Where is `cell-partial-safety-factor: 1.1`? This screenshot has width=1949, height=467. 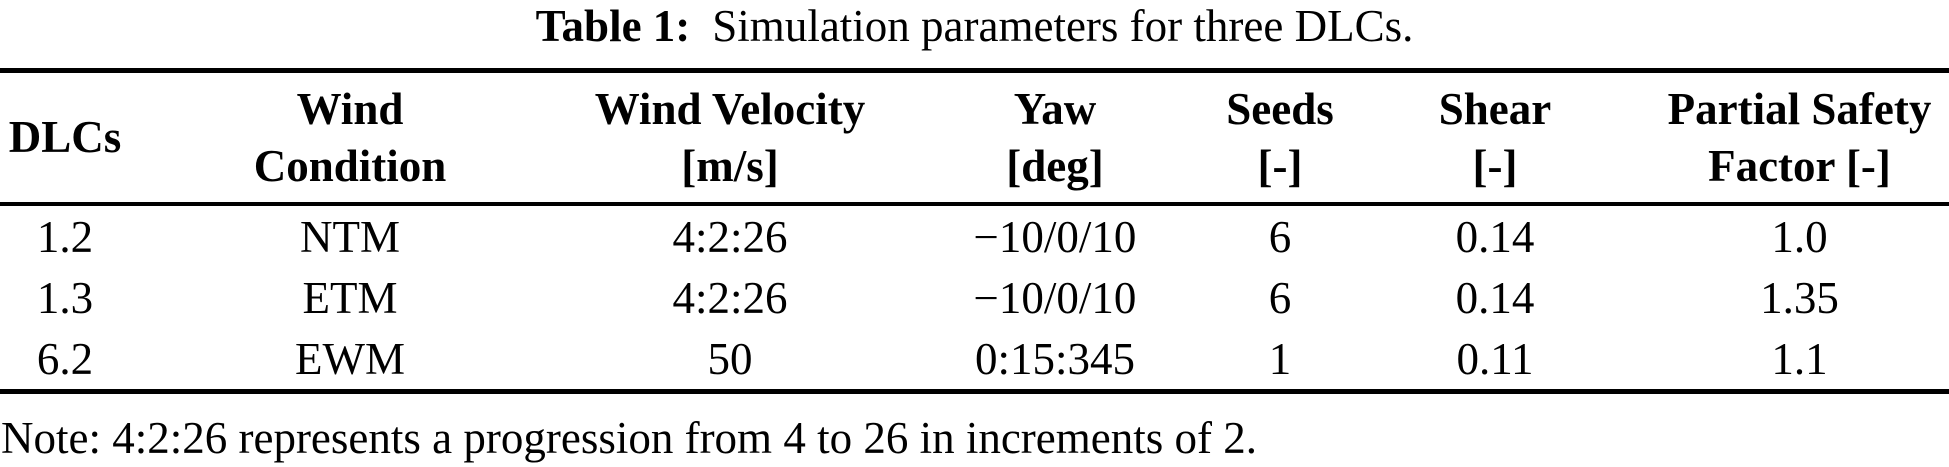
cell-partial-safety-factor: 1.1 is located at coordinates (1799, 358).